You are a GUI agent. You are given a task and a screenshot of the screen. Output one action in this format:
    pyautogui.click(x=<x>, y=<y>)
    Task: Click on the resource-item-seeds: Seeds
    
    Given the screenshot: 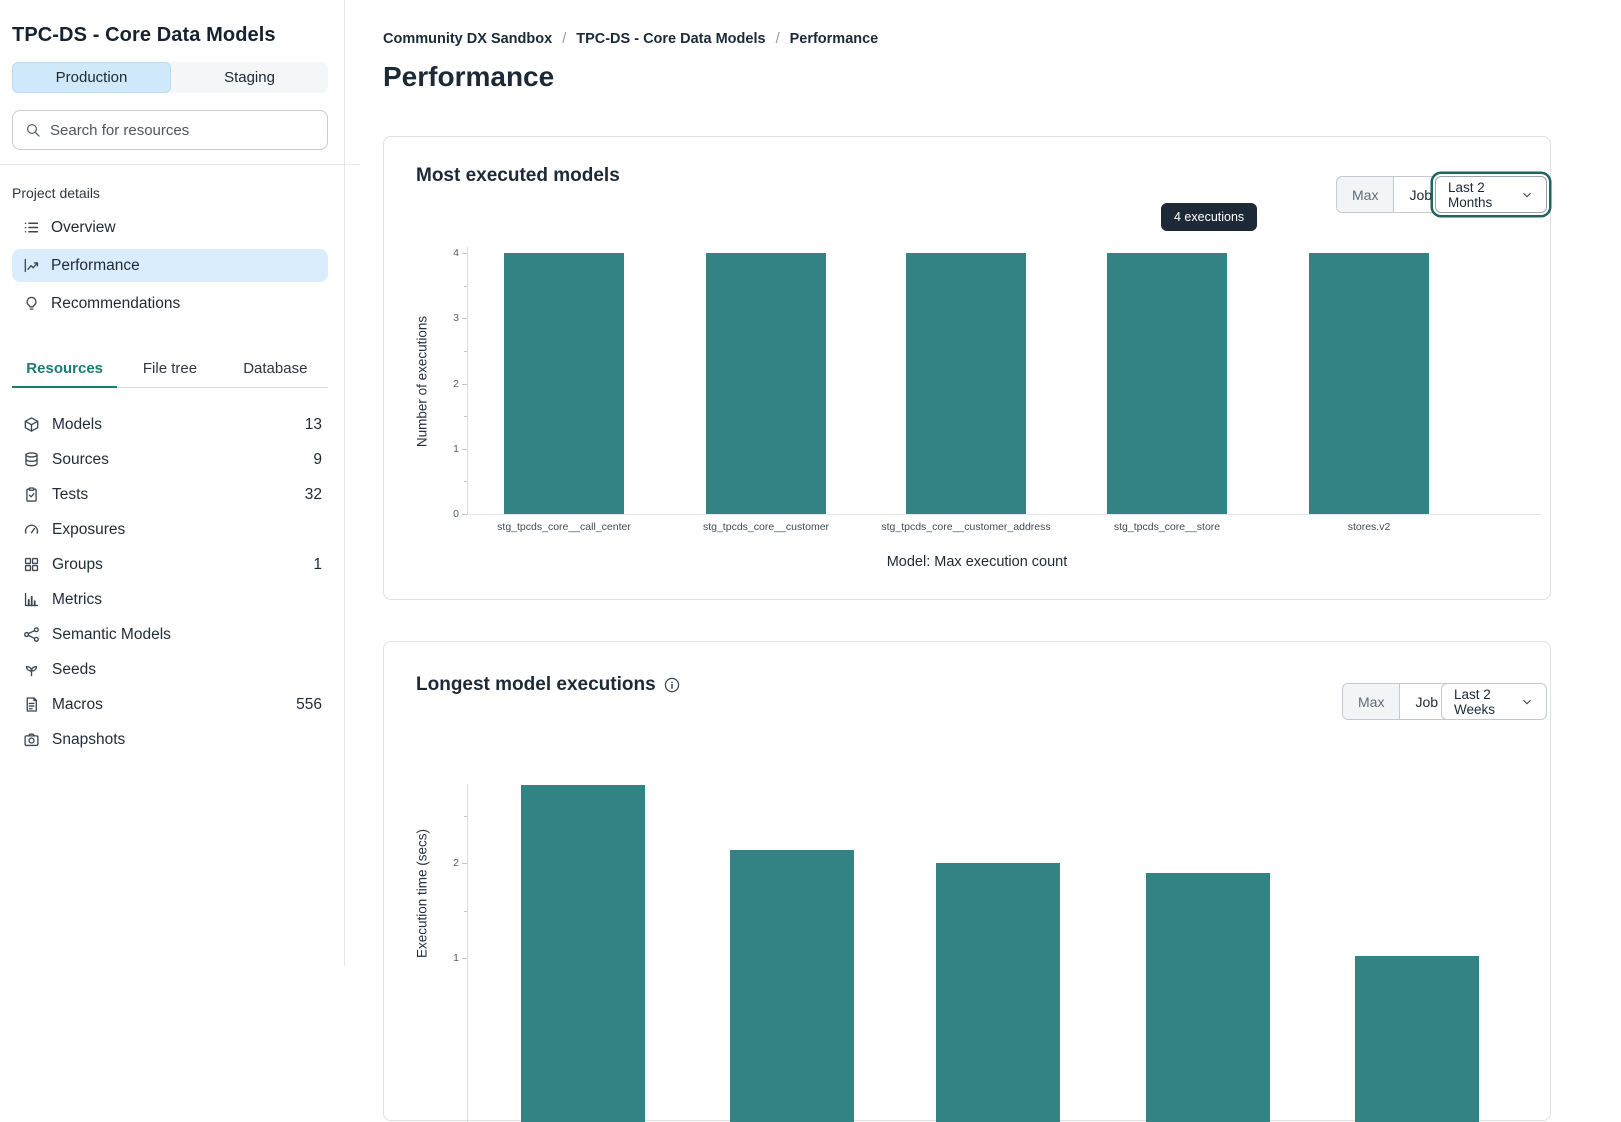 What is the action you would take?
    pyautogui.click(x=170, y=669)
    